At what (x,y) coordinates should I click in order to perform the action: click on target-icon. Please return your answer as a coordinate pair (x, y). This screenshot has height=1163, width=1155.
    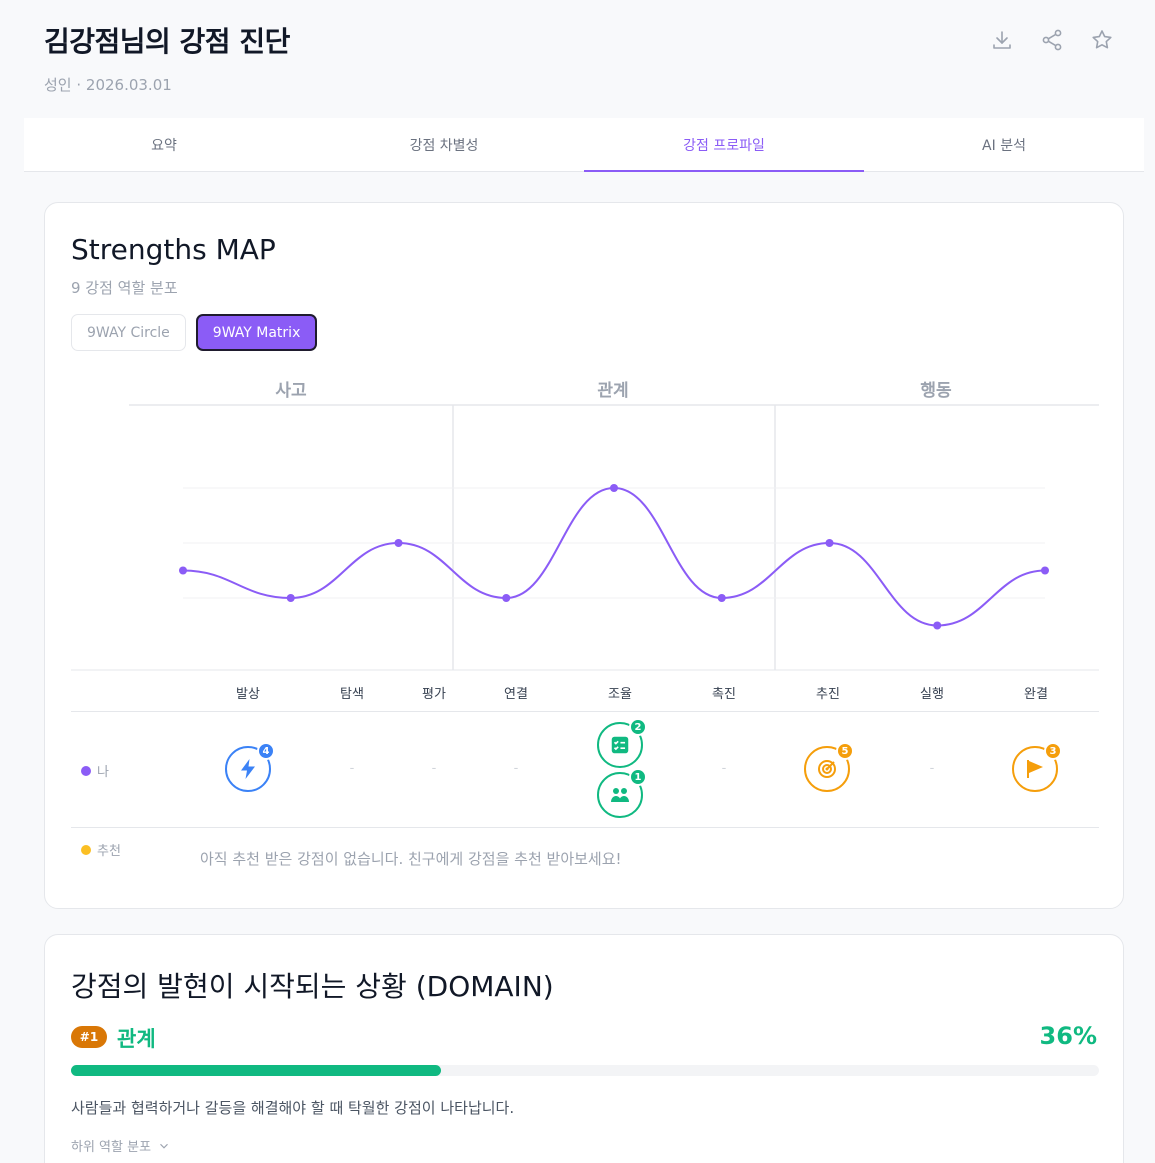
    Looking at the image, I should click on (827, 769).